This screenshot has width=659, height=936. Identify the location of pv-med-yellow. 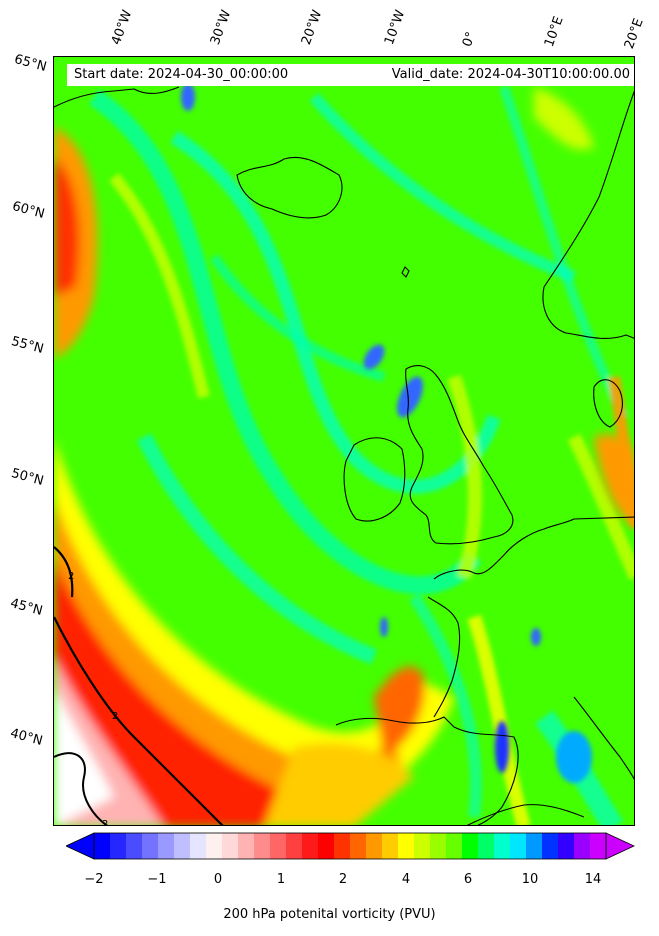
(339, 784).